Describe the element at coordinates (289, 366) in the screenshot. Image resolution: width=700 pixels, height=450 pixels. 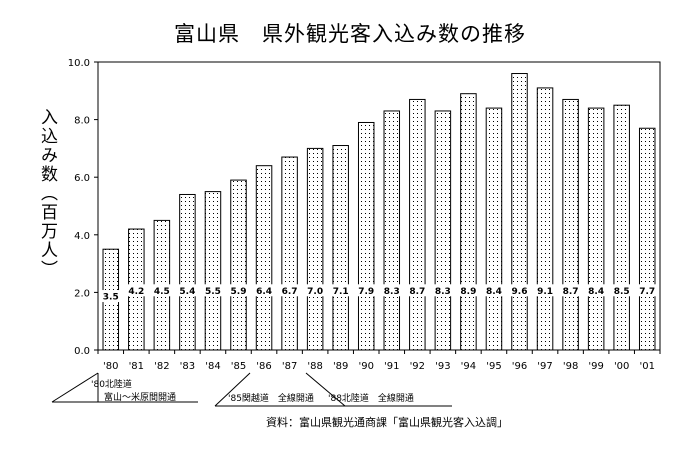
I see `x-tick-label: '87` at that location.